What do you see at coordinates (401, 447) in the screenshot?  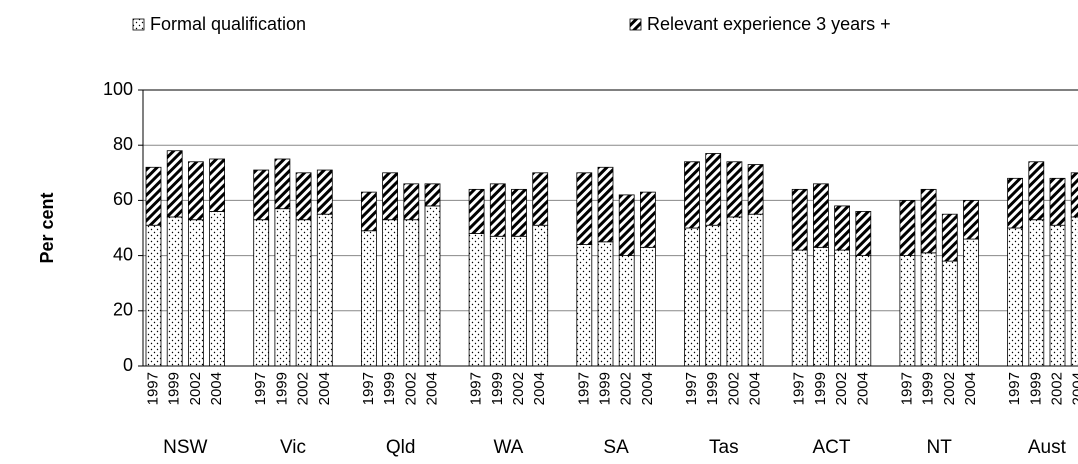 I see `group-label: Qld` at bounding box center [401, 447].